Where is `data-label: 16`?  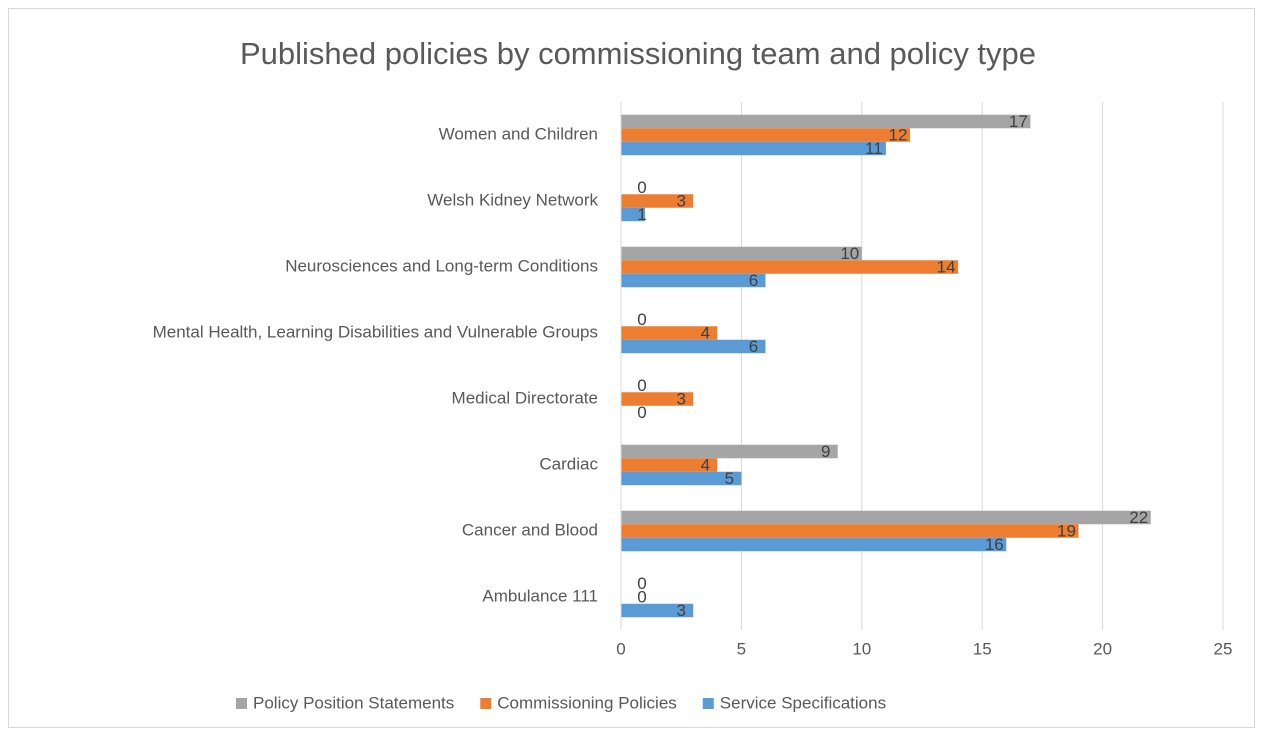 data-label: 16 is located at coordinates (994, 544).